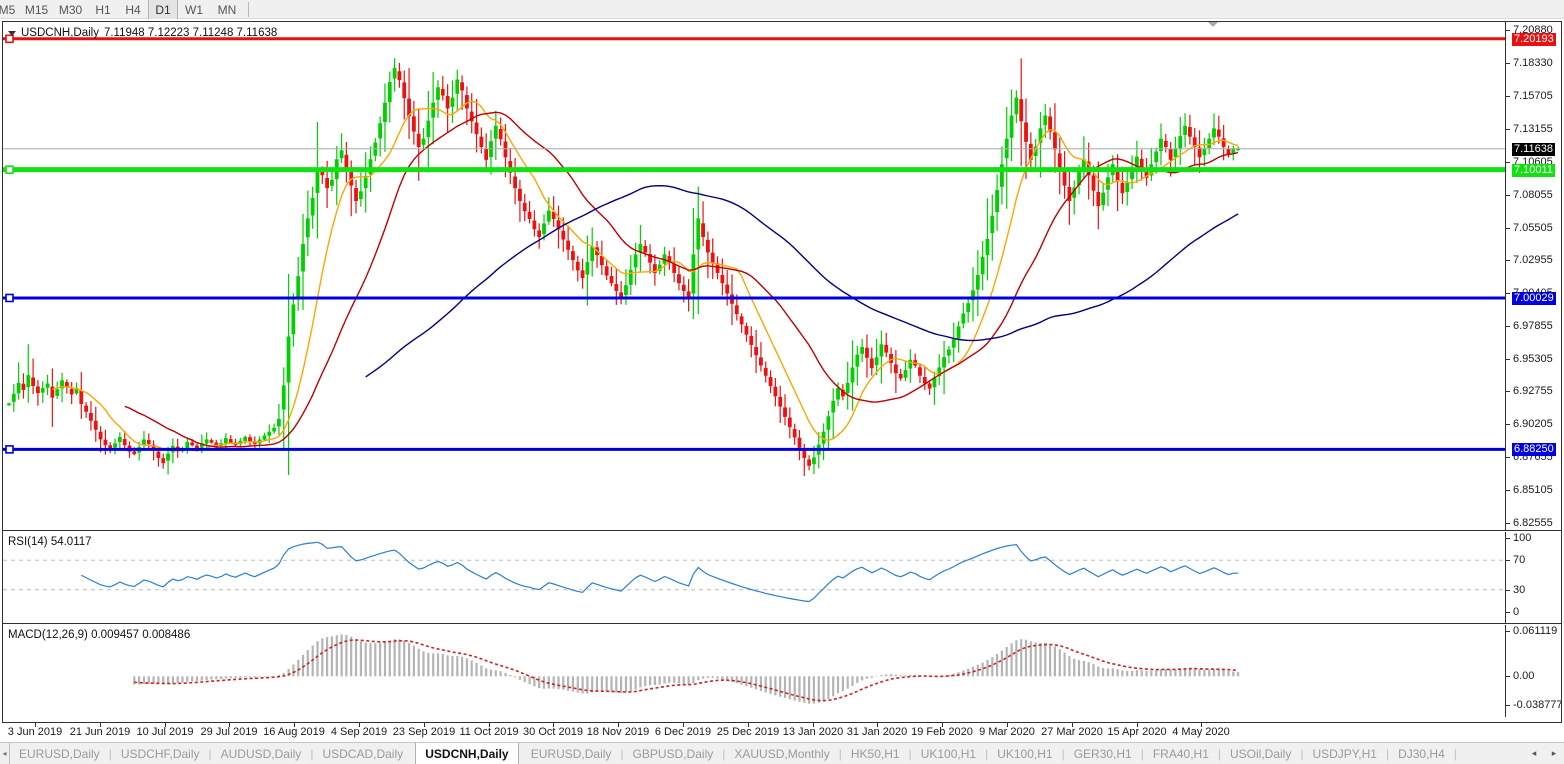  I want to click on ohlc-values: 7.11948 7.12223 7.11248 7.11638, so click(190, 33).